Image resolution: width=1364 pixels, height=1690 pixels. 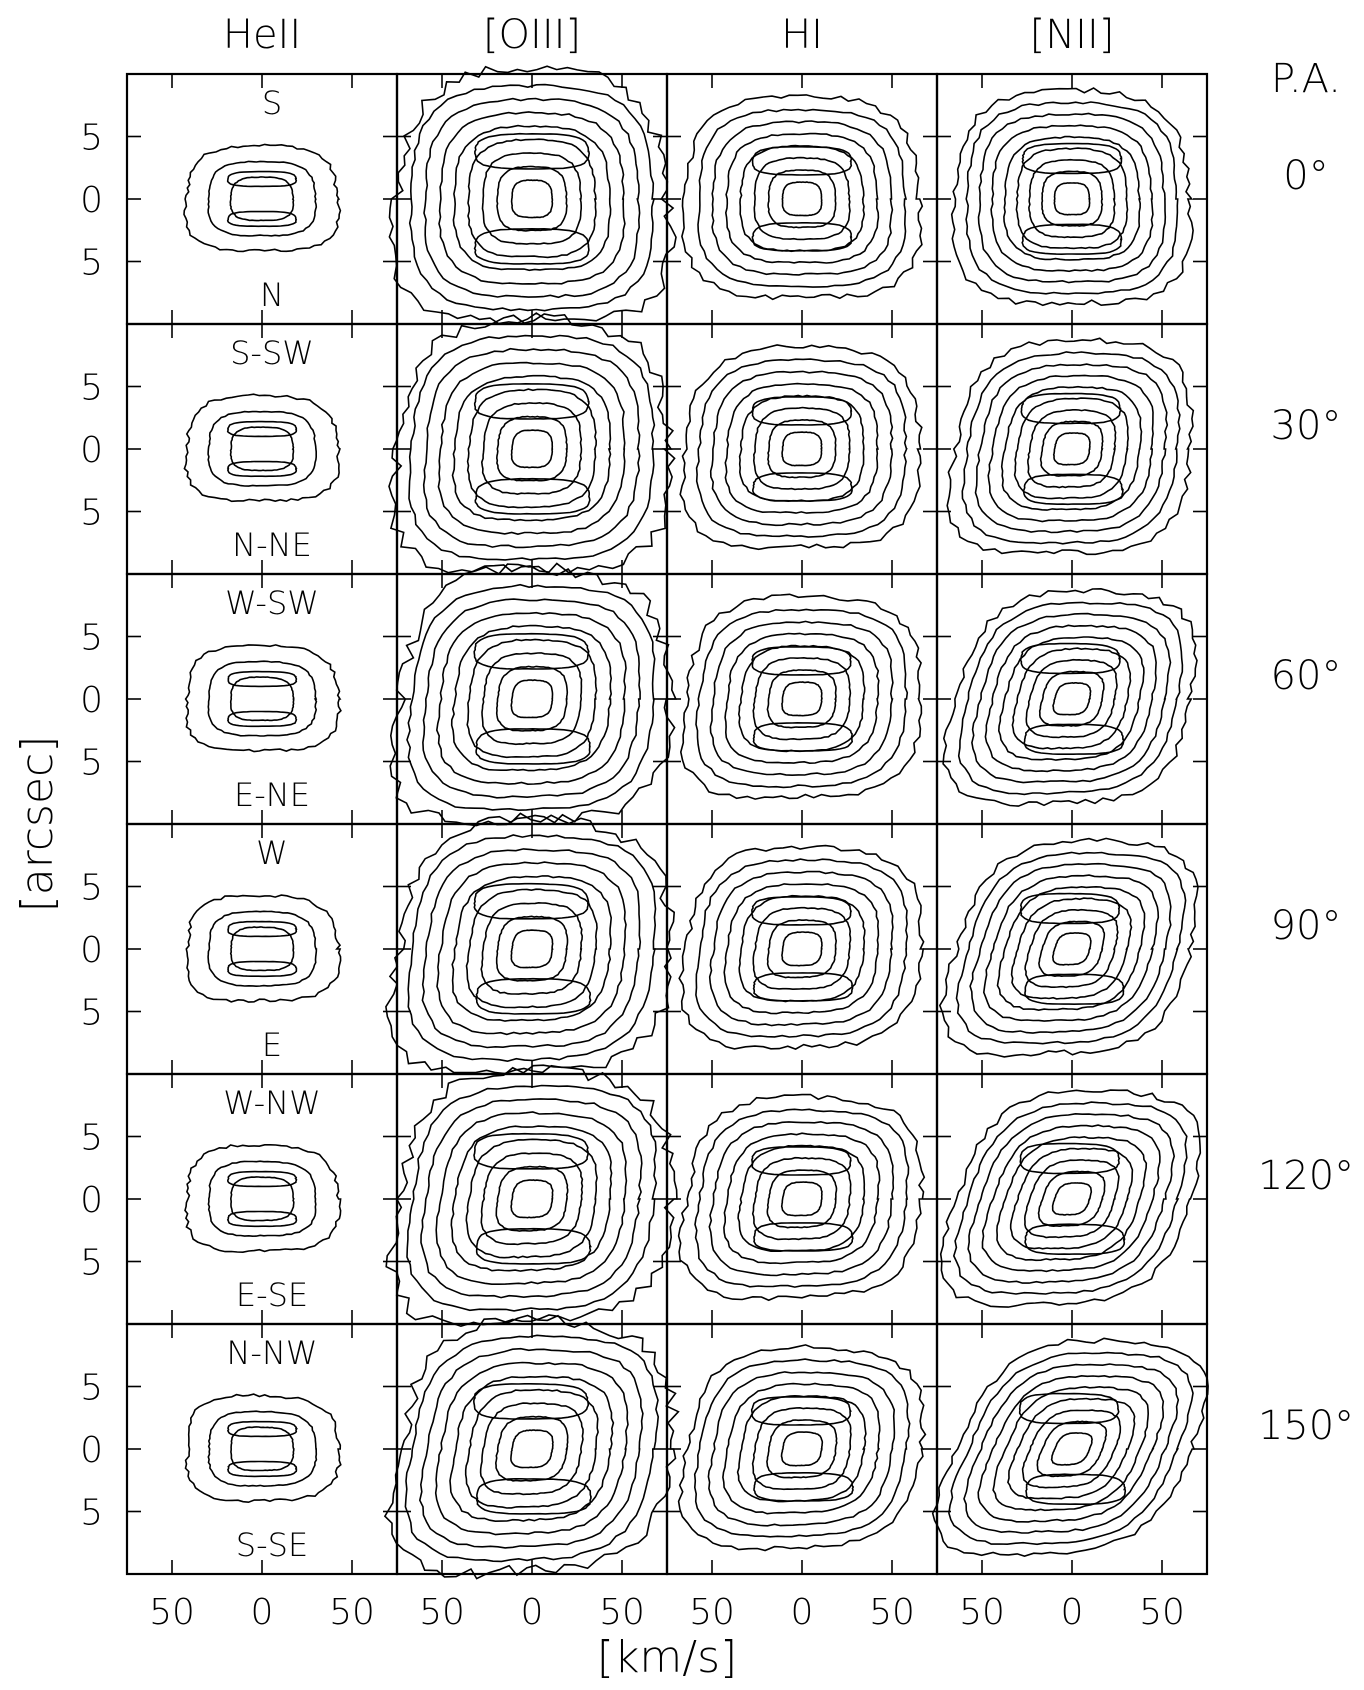 What do you see at coordinates (271, 1103) in the screenshot?
I see `direction-label-top: W-NW` at bounding box center [271, 1103].